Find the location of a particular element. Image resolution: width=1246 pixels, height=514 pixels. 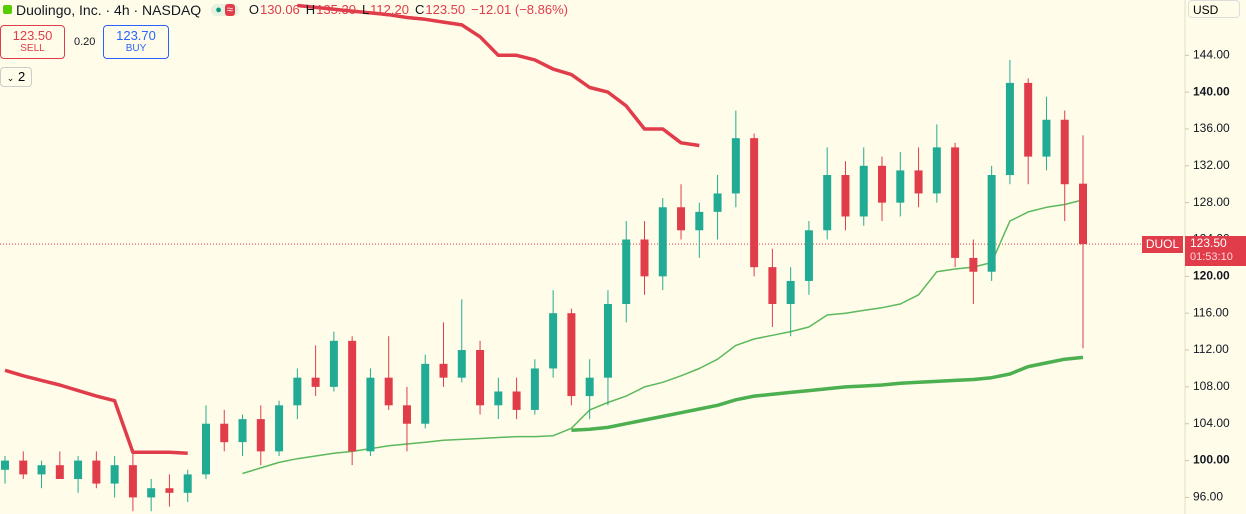

sell-price: 123.50 is located at coordinates (32, 35).